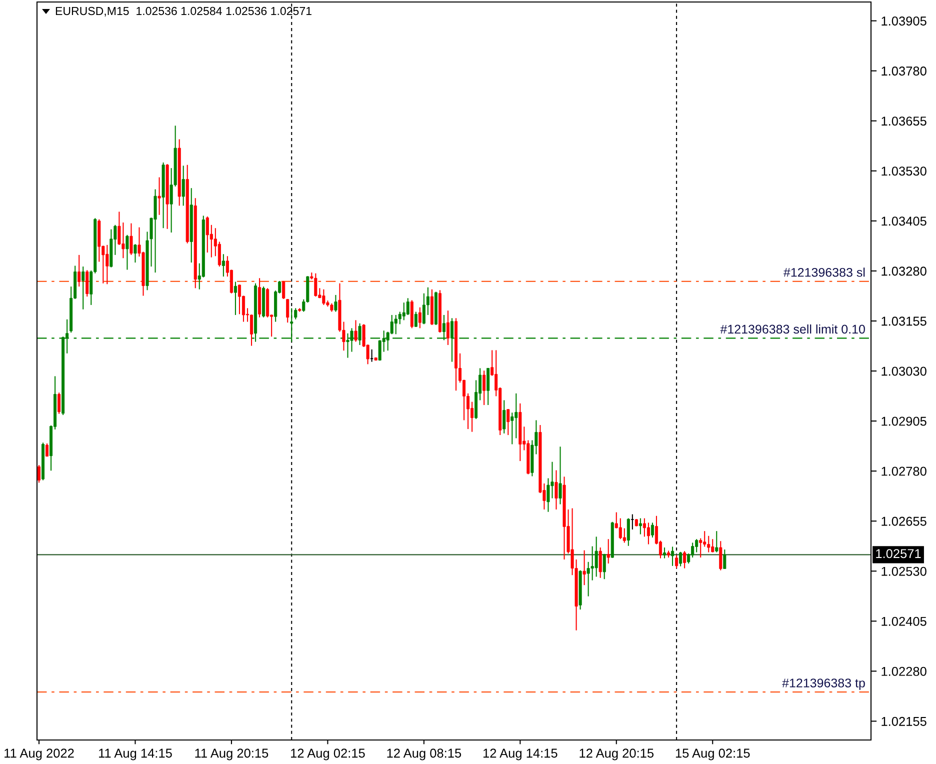 Image resolution: width=936 pixels, height=764 pixels. I want to click on y-tick-label: 1.02155, so click(904, 721).